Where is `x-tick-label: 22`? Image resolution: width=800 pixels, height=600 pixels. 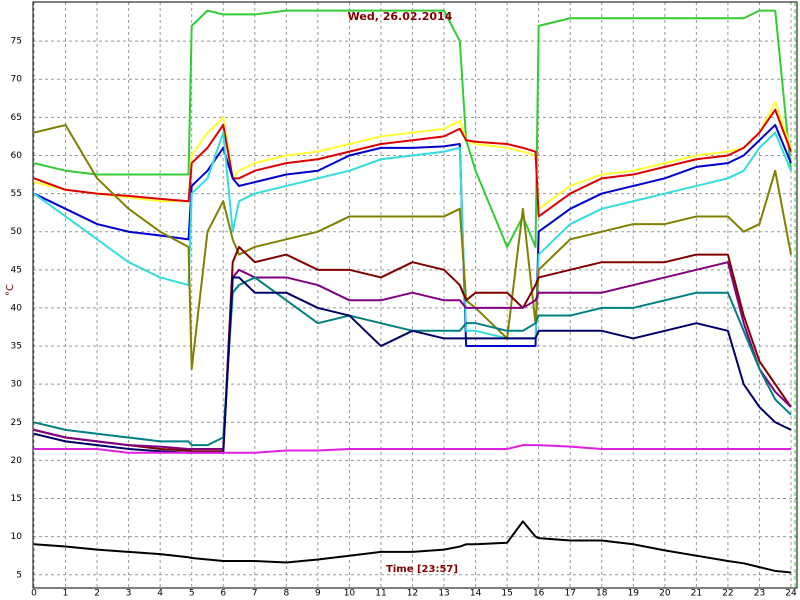
x-tick-label: 22 is located at coordinates (727, 594).